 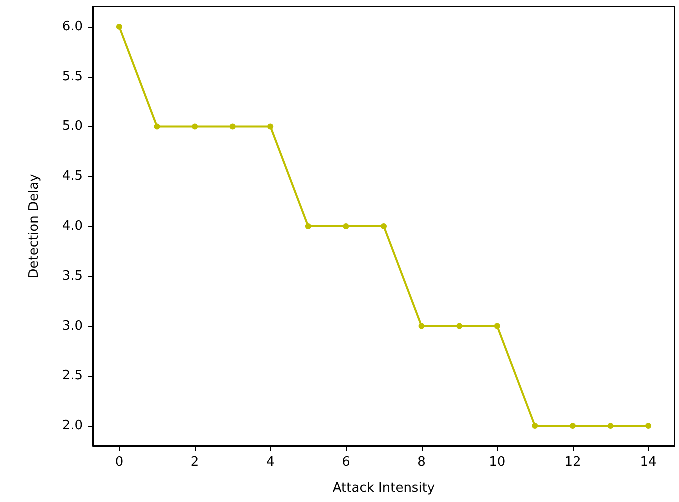 I want to click on y-axis-title: Detection Delay, so click(x=34, y=226).